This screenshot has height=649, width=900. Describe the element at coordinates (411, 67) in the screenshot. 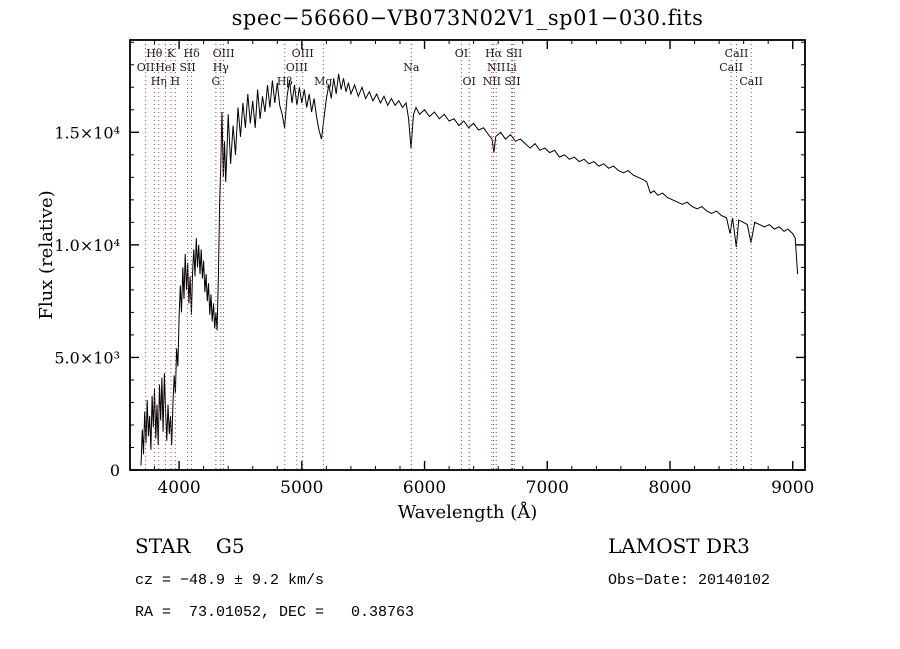

I see `spectral-line-label: Na` at that location.